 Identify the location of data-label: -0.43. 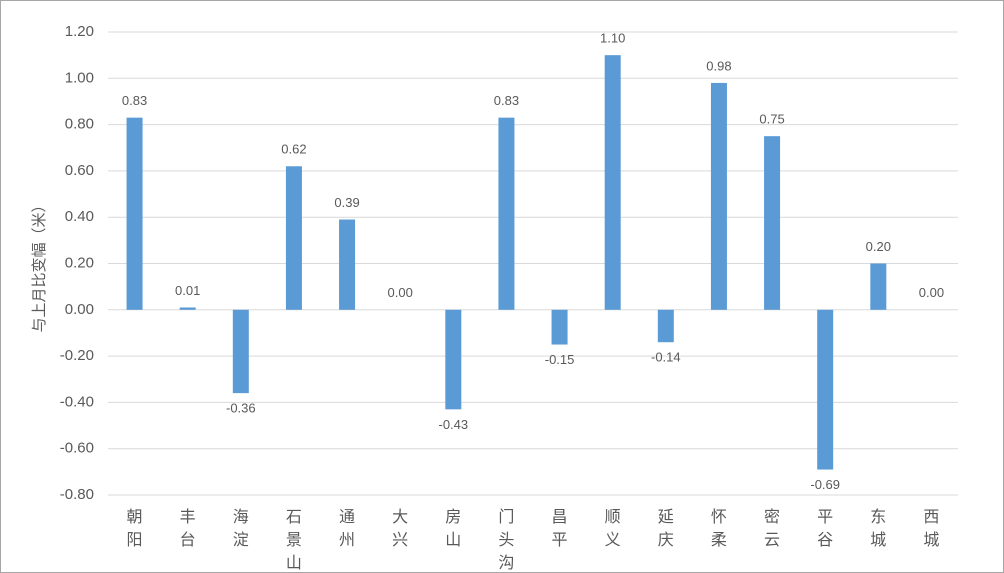
(453, 424).